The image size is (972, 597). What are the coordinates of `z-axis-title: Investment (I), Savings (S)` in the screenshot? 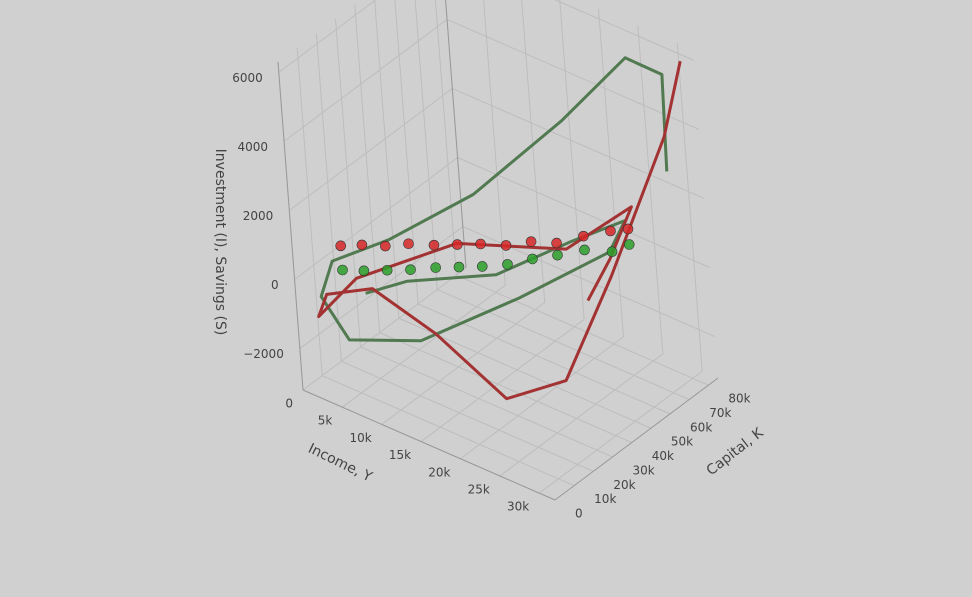 It's located at (220, 242).